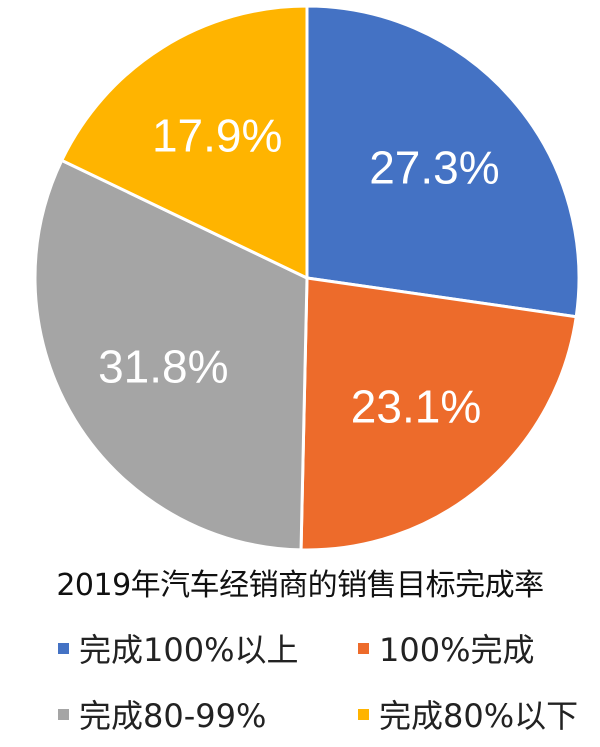  Describe the element at coordinates (457, 650) in the screenshot. I see `legend-label: 100%完成` at that location.